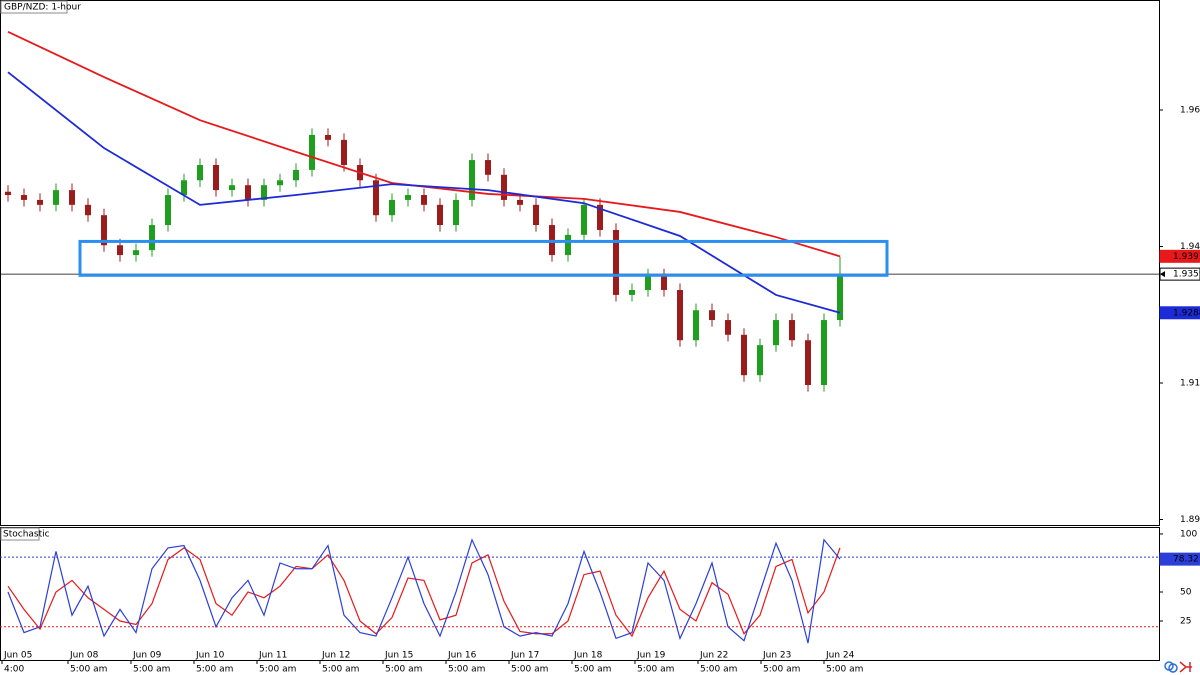 Image resolution: width=1200 pixels, height=675 pixels. I want to click on y-tick-label: 1.91597, so click(1190, 383).